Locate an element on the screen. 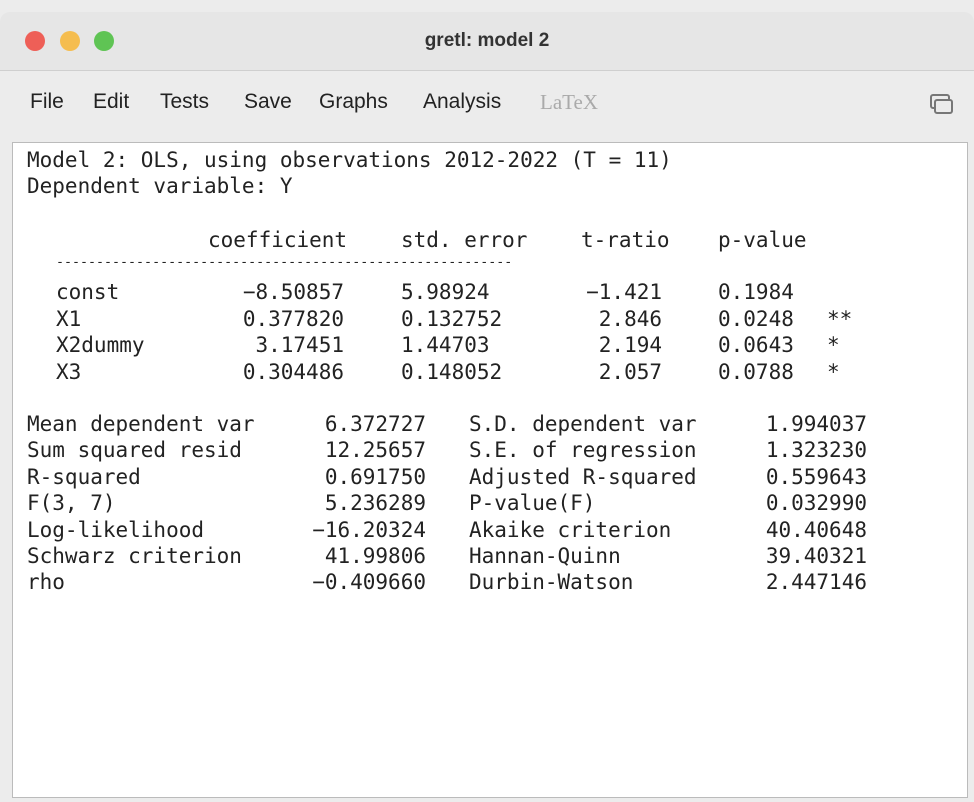  stat-label: P-value(F) is located at coordinates (532, 503).